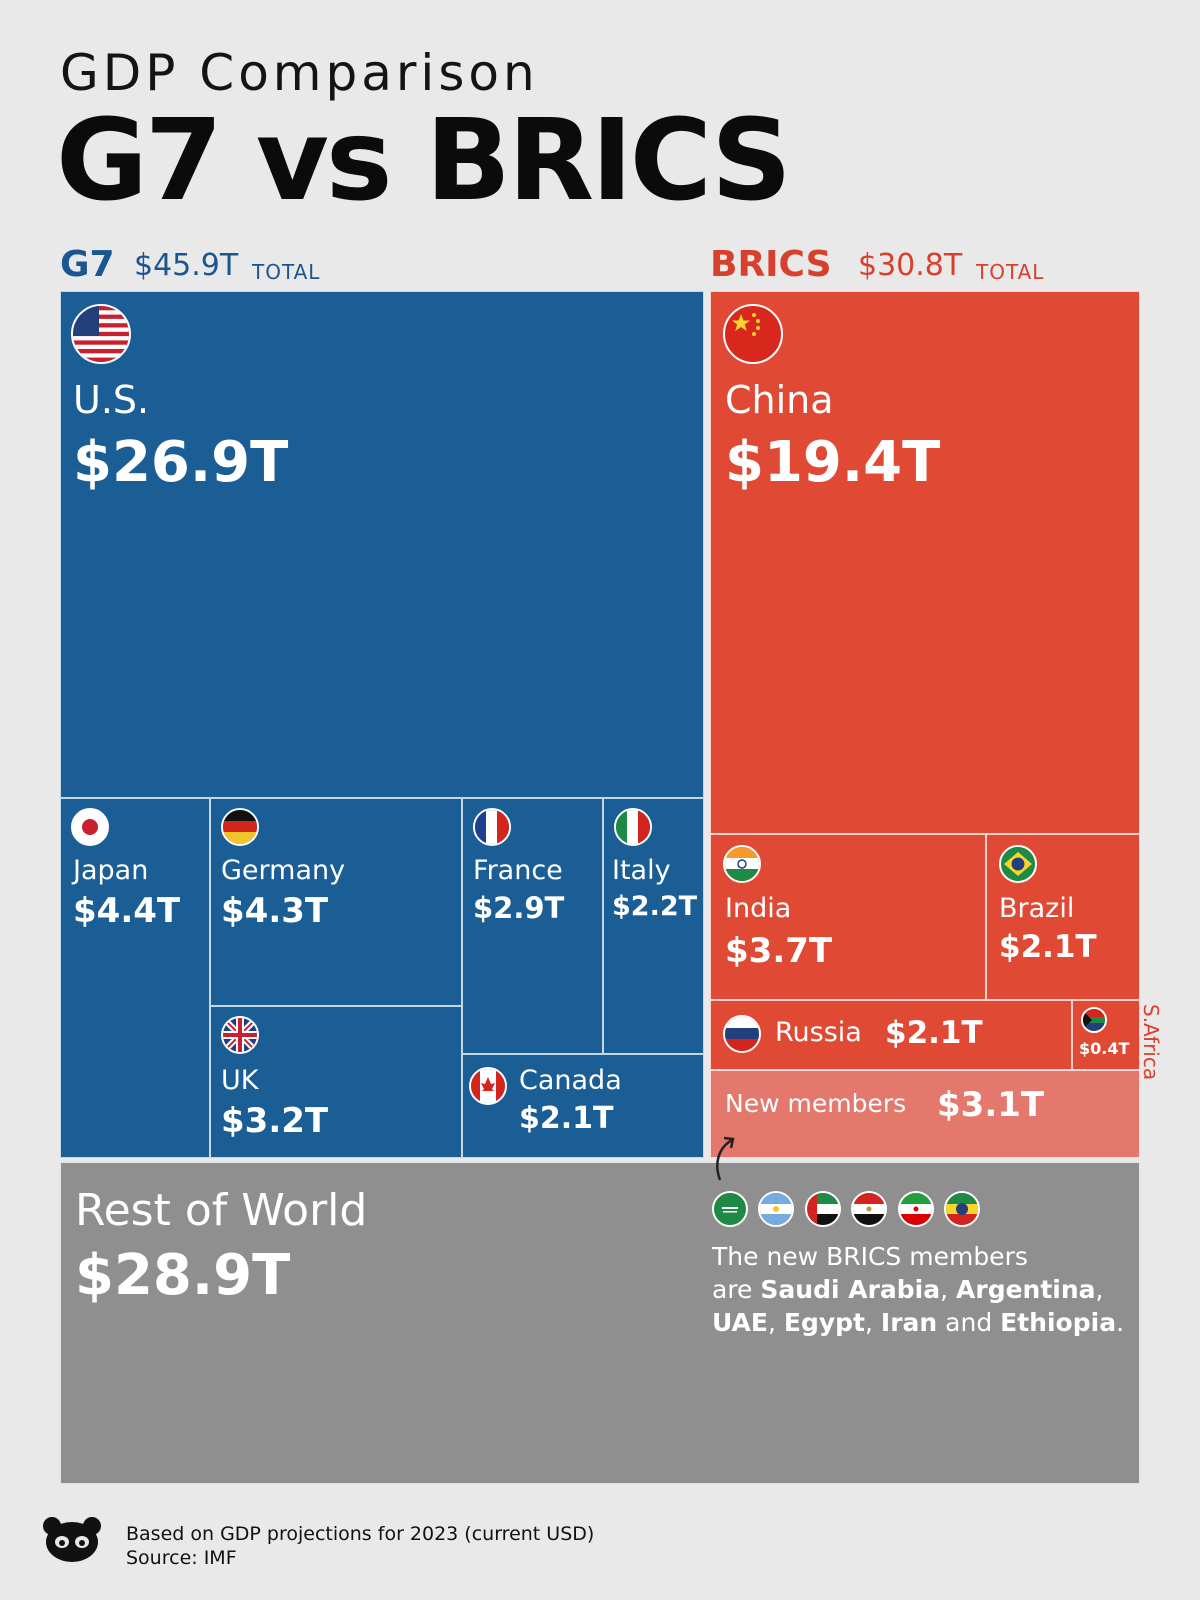  I want to click on saudi-arabia-flag-icon, so click(730, 1209).